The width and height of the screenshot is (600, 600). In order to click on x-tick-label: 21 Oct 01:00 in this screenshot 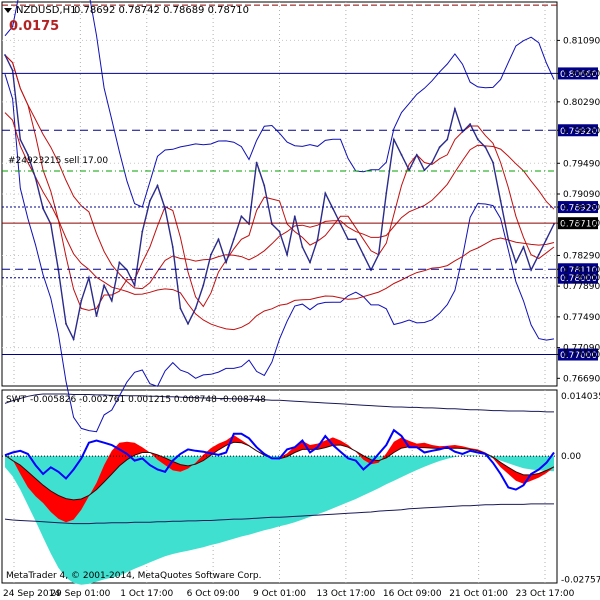, I will do `click(478, 594)`.